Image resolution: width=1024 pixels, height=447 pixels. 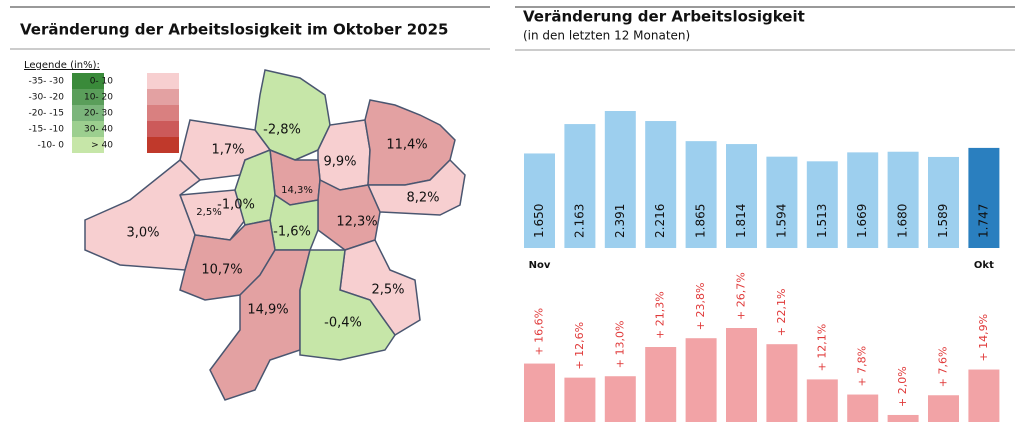 What do you see at coordinates (943, 367) in the screenshot?
I see `bar-label: + 7,6%` at bounding box center [943, 367].